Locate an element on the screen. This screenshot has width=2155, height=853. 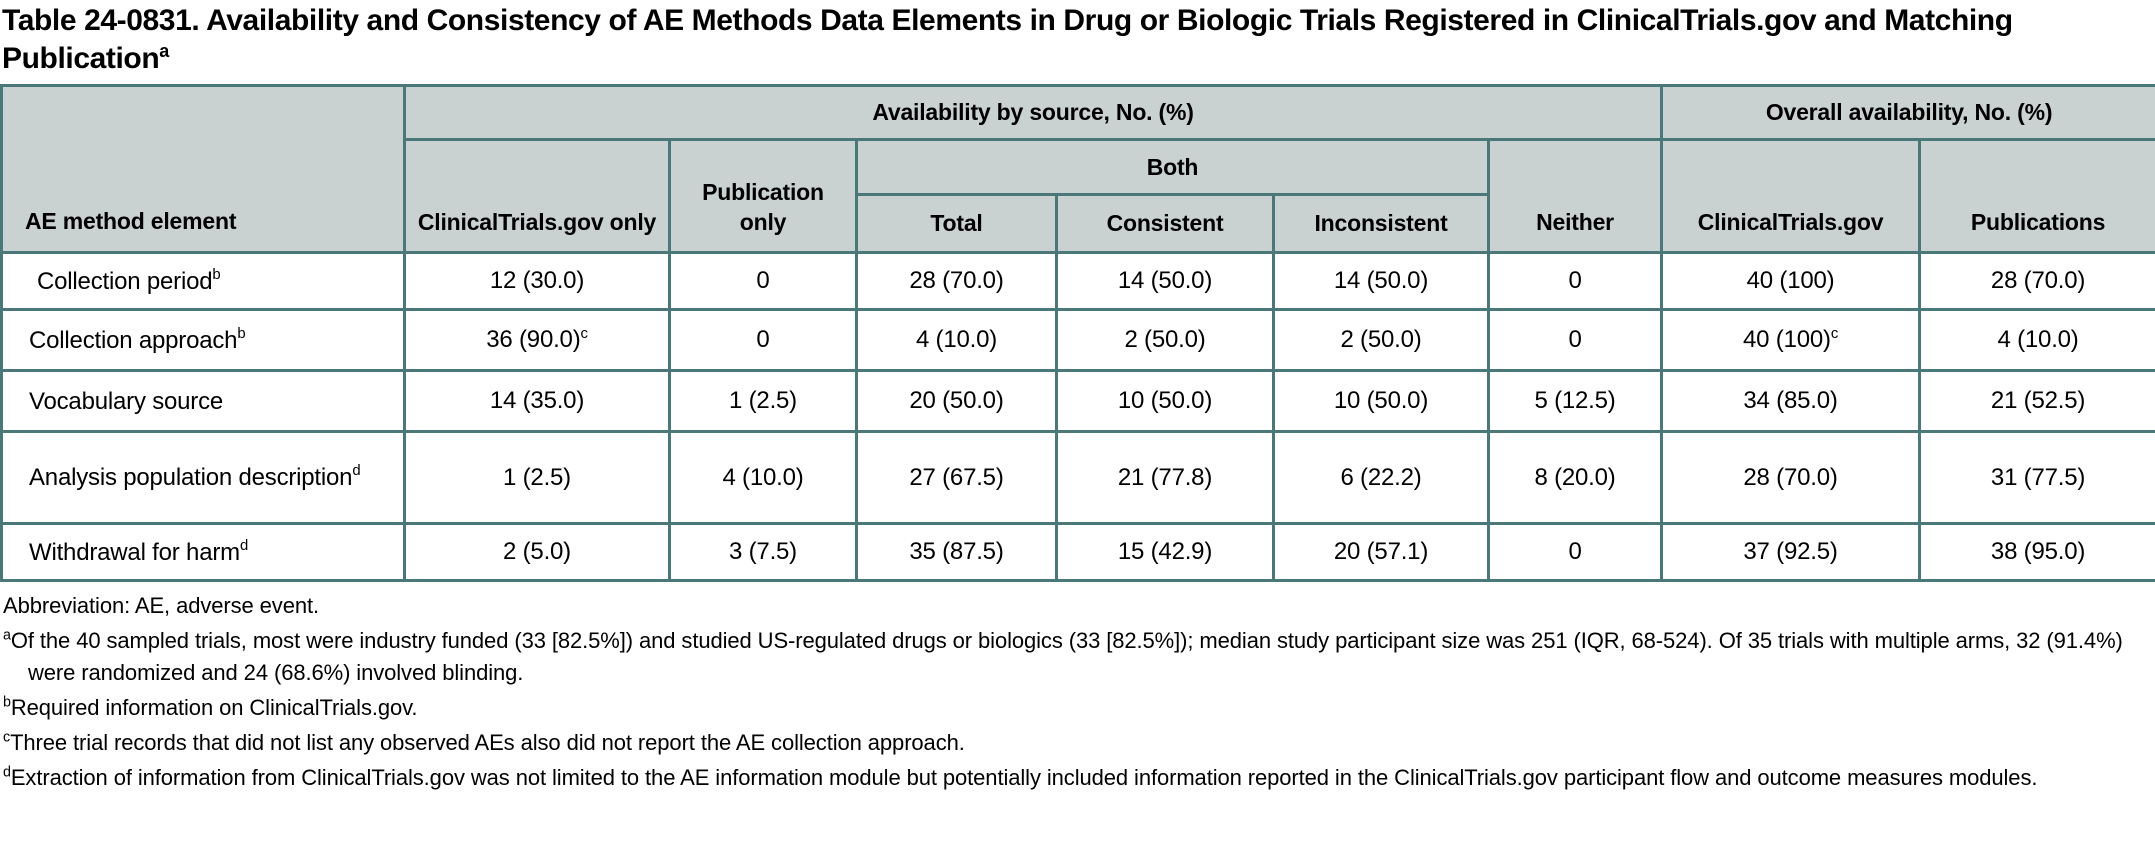
table-cell: 2 (50.0) is located at coordinates (1381, 340).